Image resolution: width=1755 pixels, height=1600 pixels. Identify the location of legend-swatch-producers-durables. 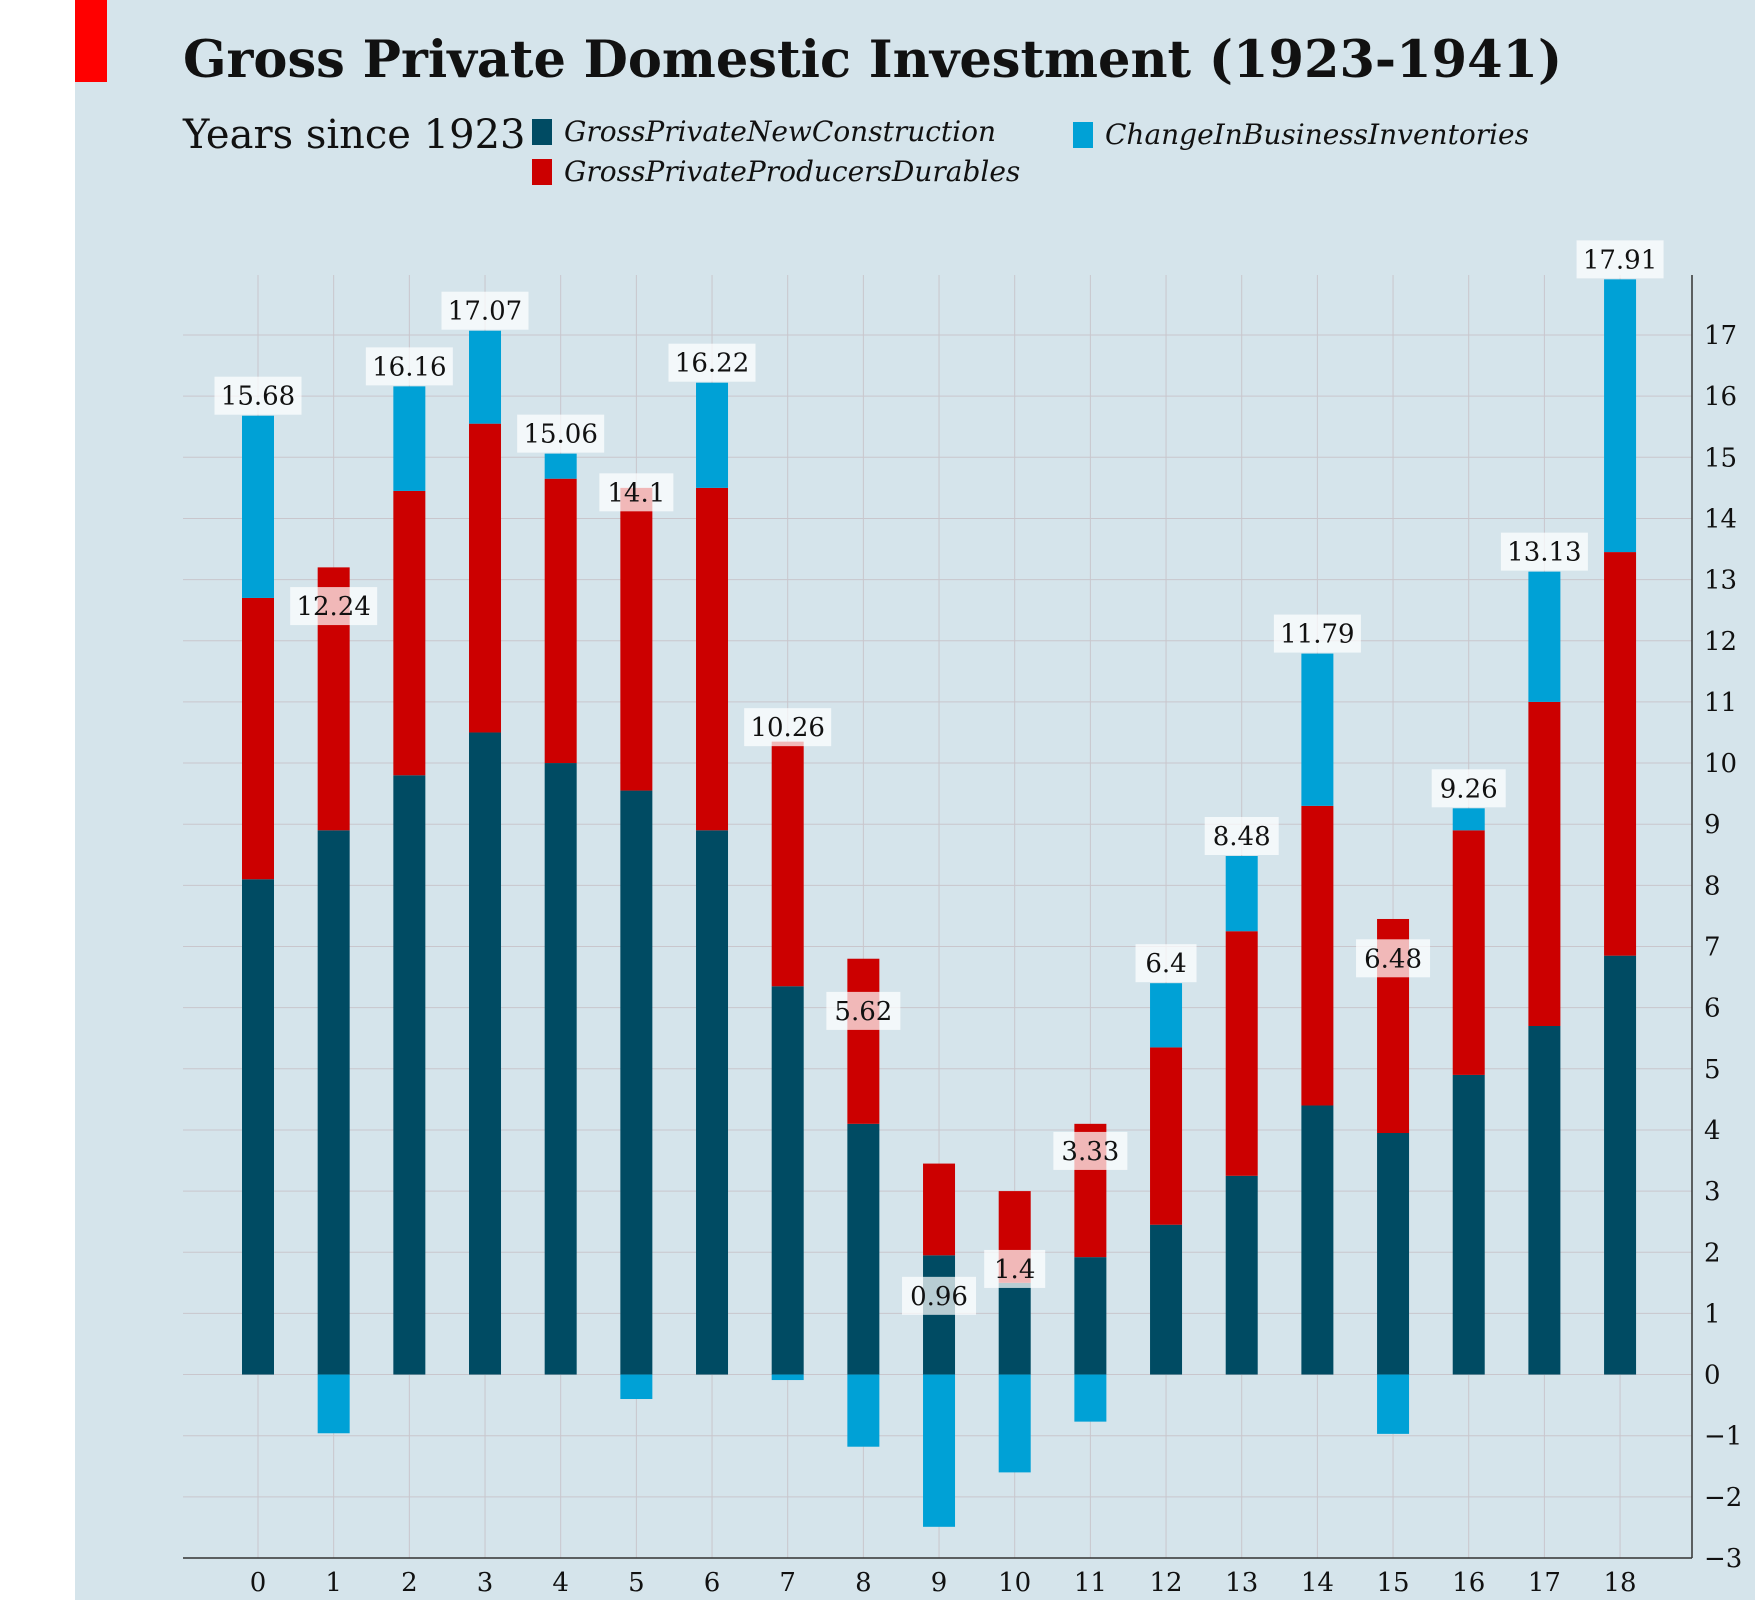
(542, 171).